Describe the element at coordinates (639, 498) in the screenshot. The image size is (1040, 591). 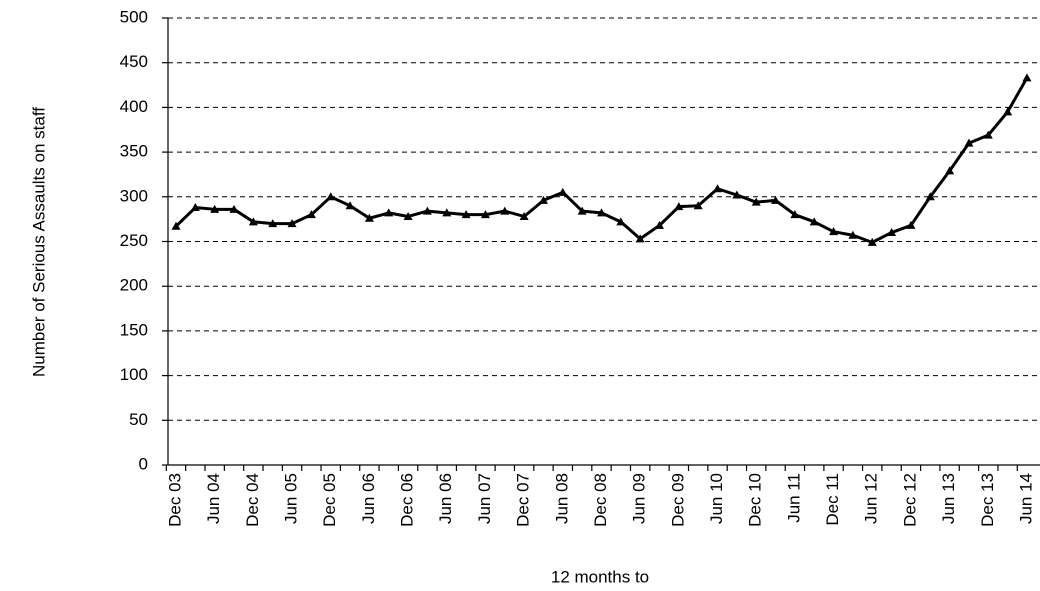
I see `x-tick-label: Jun 09` at that location.